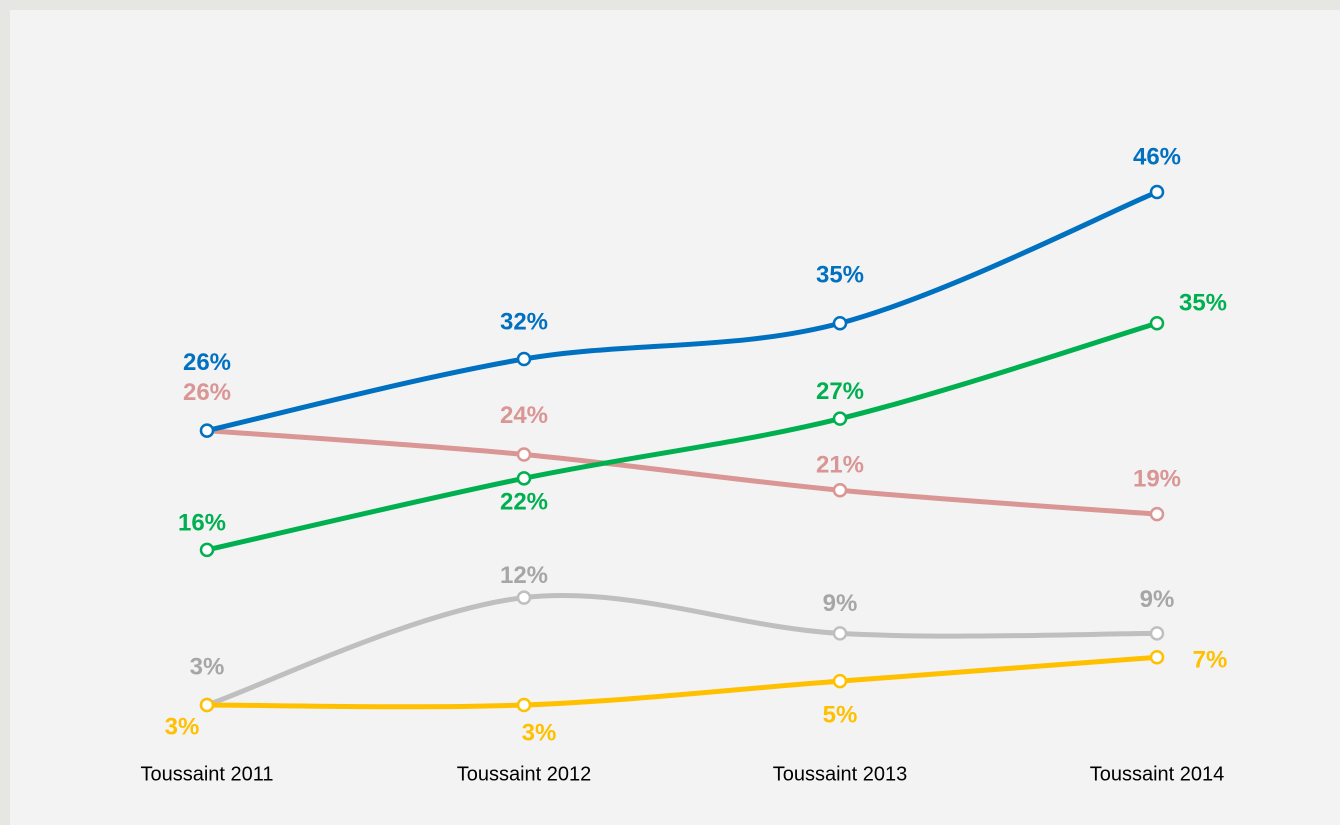 Image resolution: width=1340 pixels, height=825 pixels. I want to click on data-label: 24%, so click(524, 415).